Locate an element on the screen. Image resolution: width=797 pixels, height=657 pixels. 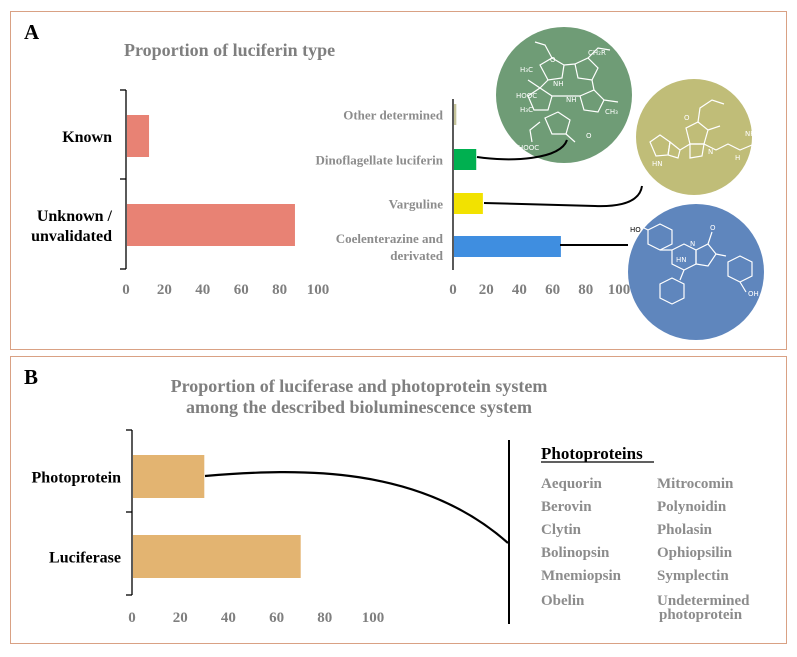
svg-text: CH₃ is located at coordinates (611, 112).